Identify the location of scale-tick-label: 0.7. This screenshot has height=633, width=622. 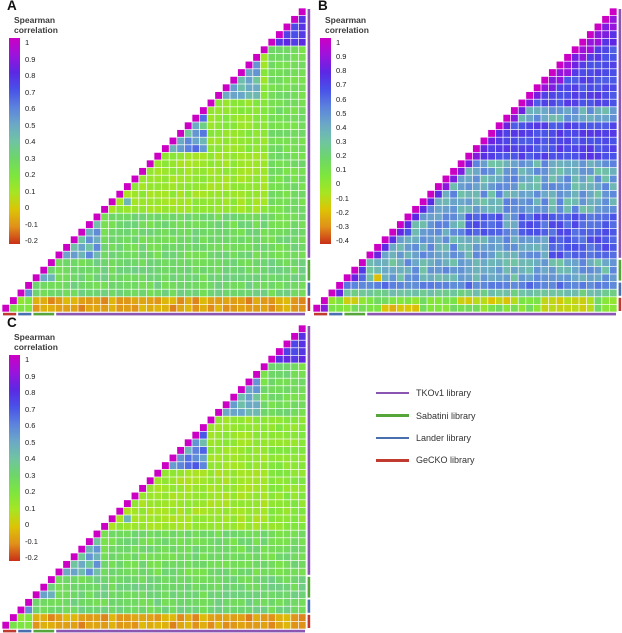
(30, 92).